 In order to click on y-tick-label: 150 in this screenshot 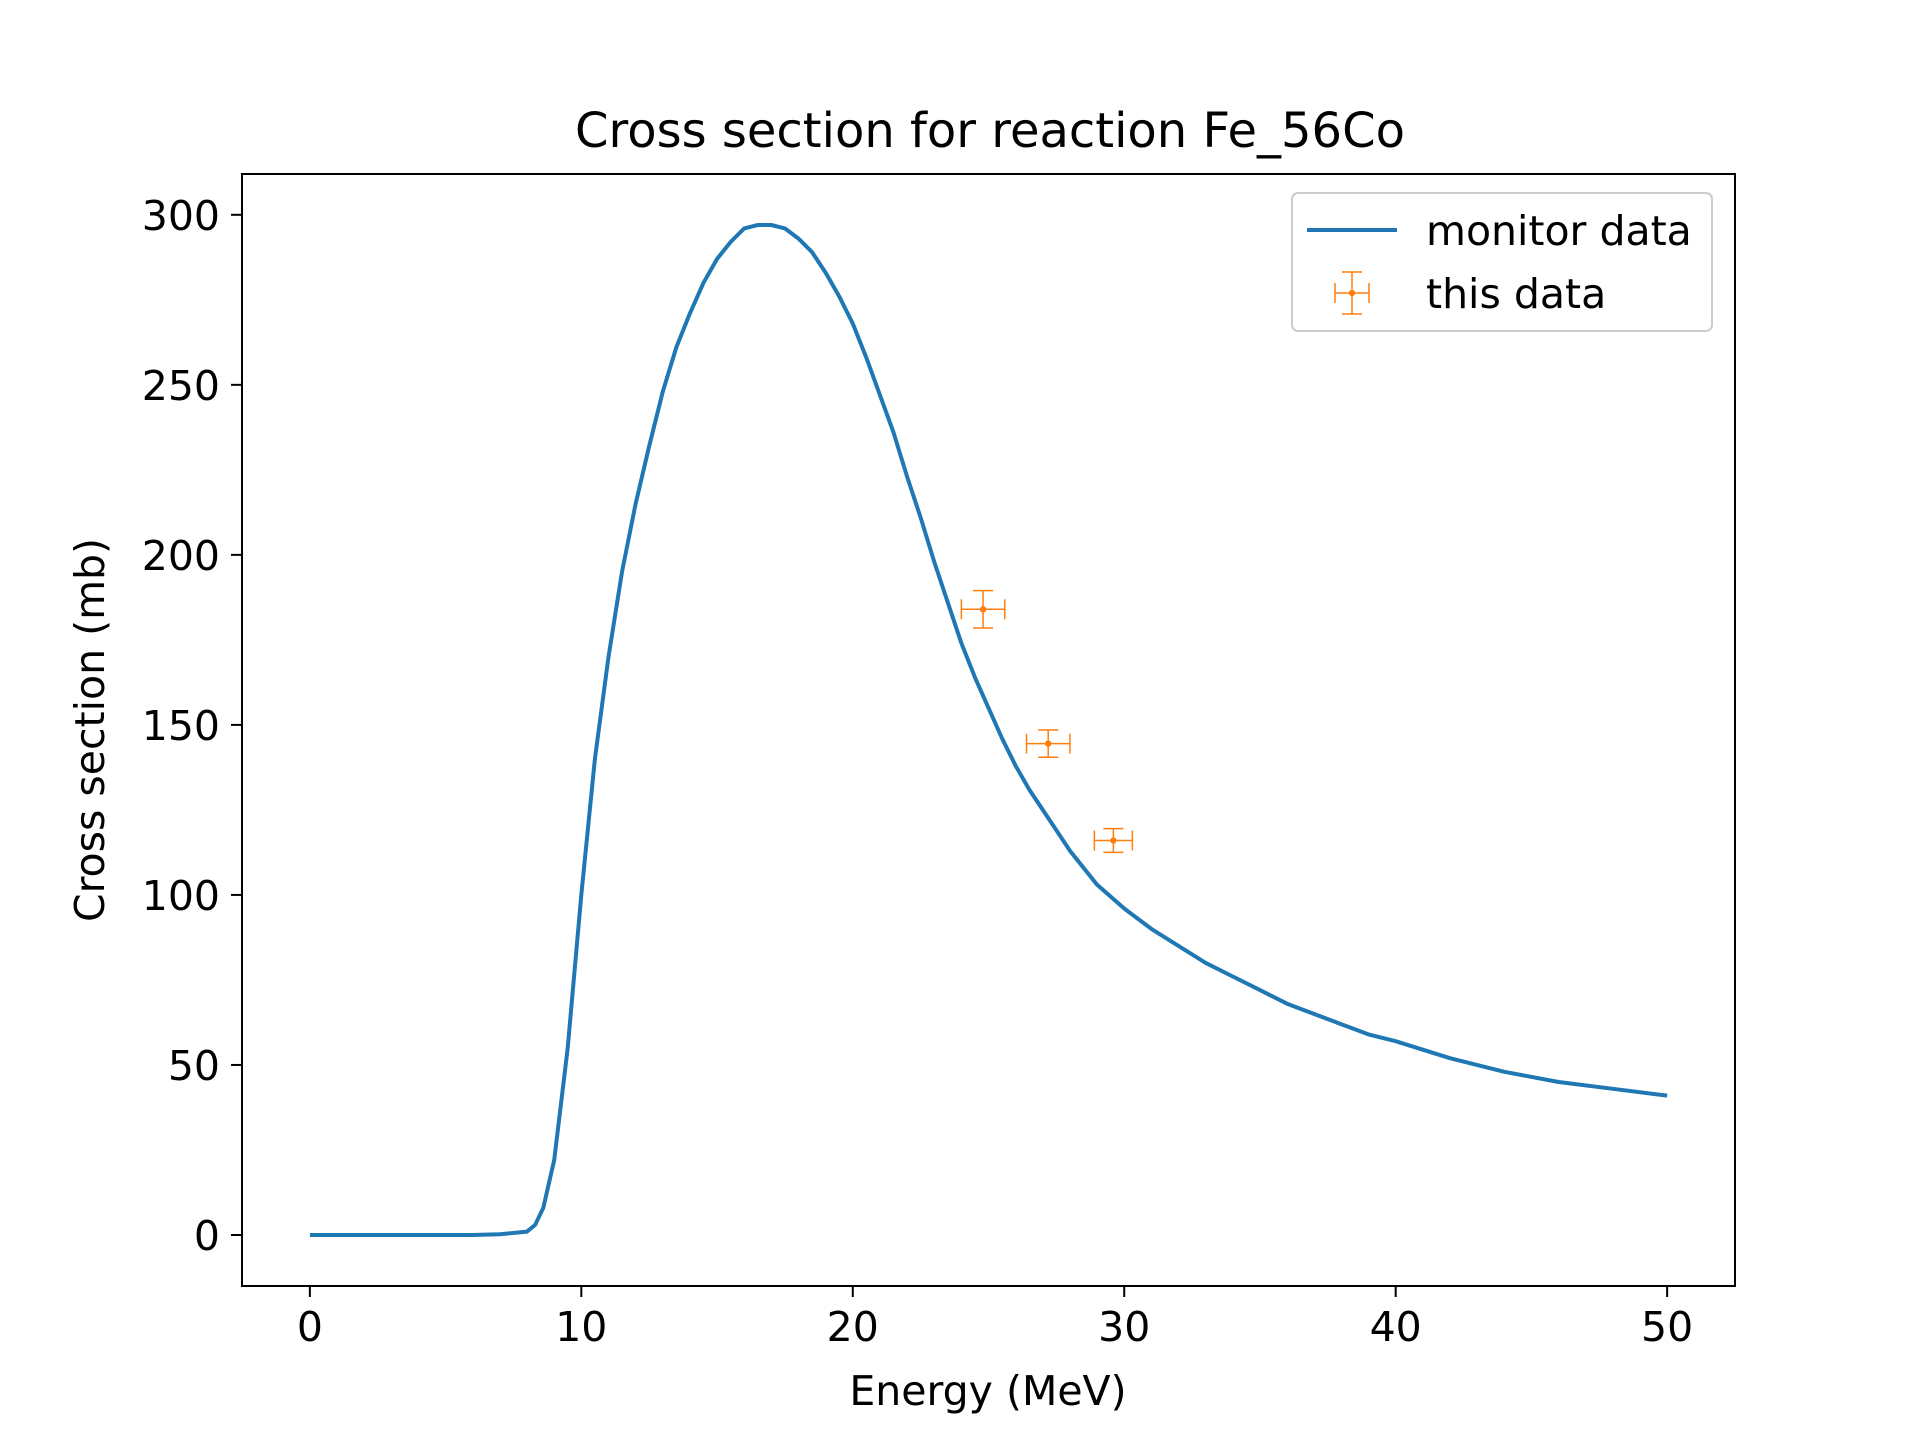, I will do `click(181, 726)`.